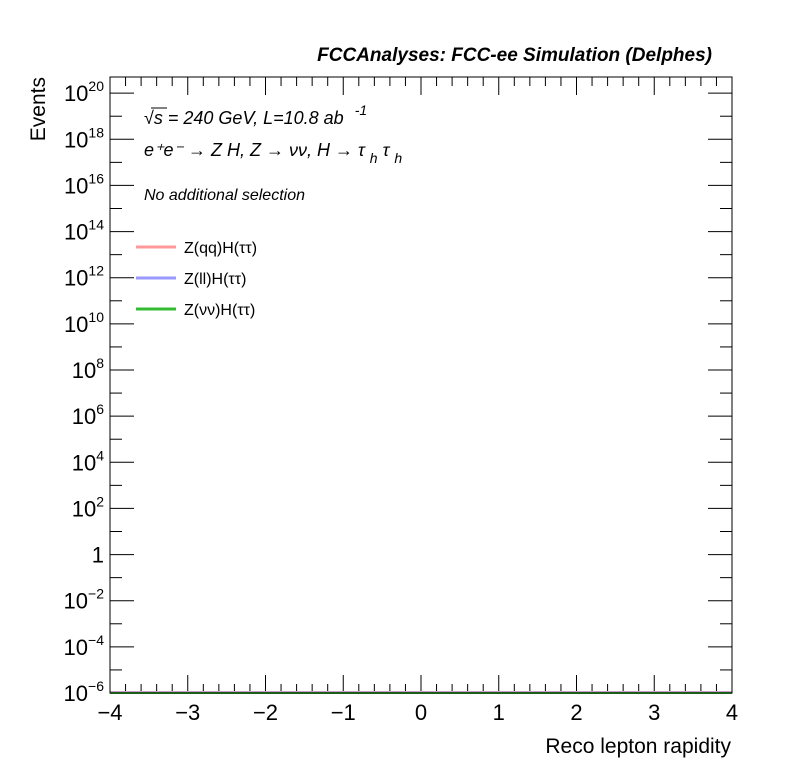 The height and width of the screenshot is (772, 796). I want to click on x-tick-label: −4, so click(109, 712).